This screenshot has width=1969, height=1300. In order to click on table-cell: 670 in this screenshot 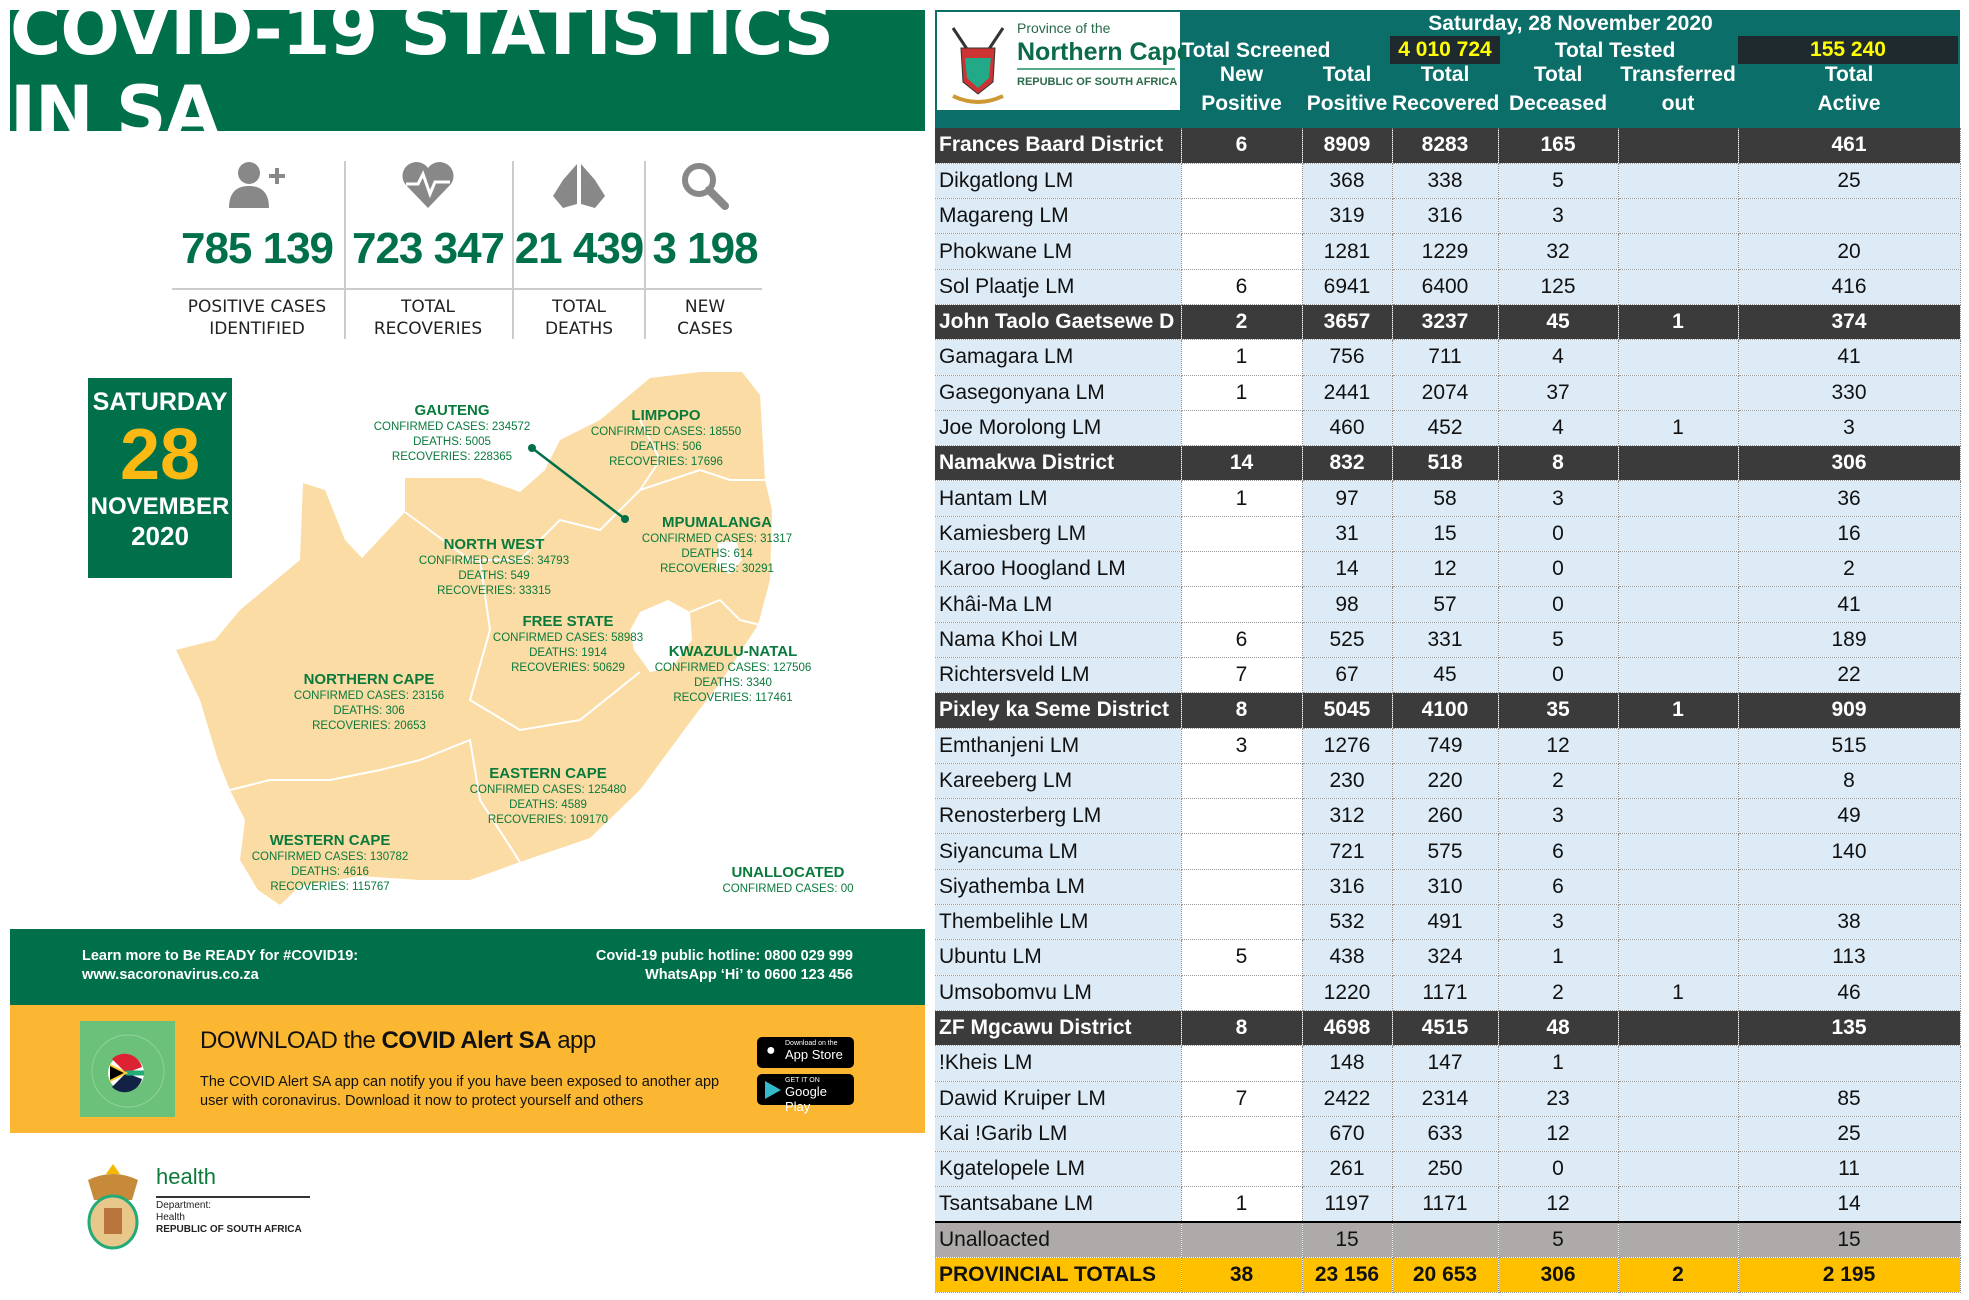, I will do `click(1347, 1134)`.